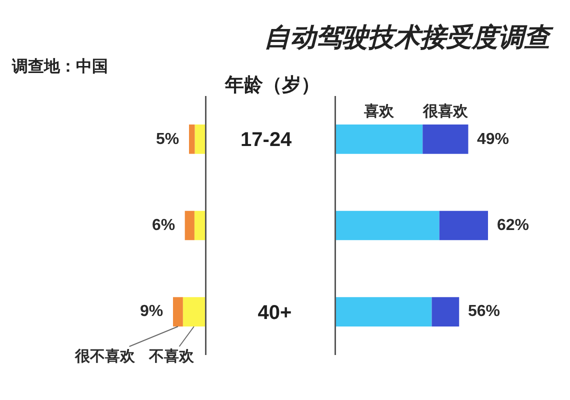 This screenshot has width=570, height=400. I want to click on chart-title: 调查地：中国, so click(59, 67).